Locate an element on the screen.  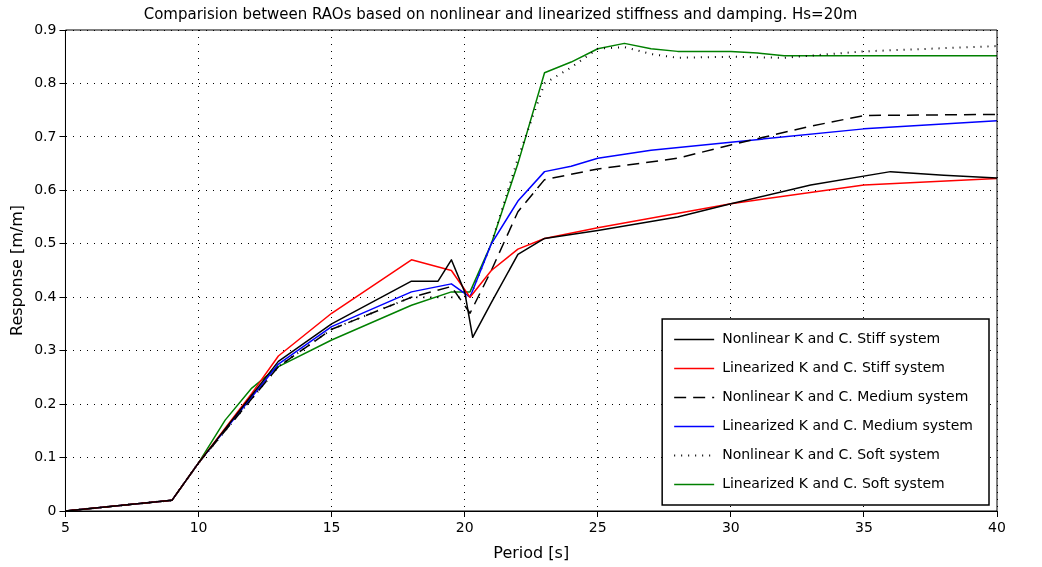
y-tick-label: 0.7 is located at coordinates (45, 135).